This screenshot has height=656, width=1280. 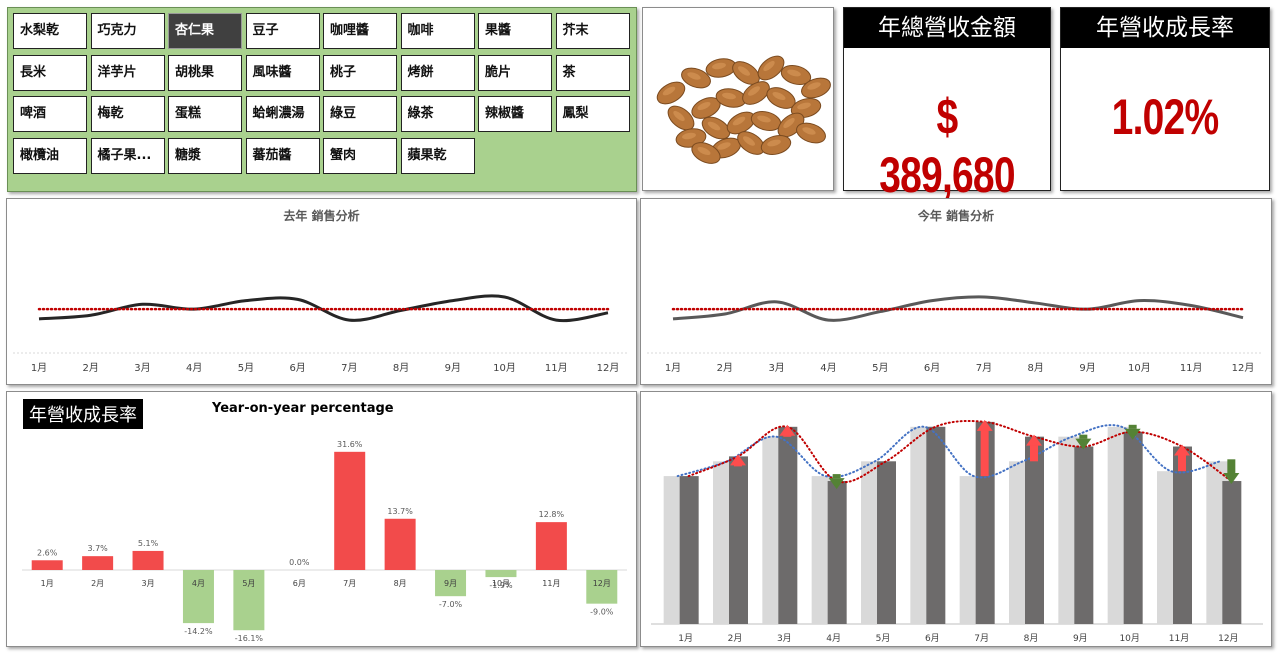 What do you see at coordinates (360, 155) in the screenshot?
I see `slicer-item: 蟹肉` at bounding box center [360, 155].